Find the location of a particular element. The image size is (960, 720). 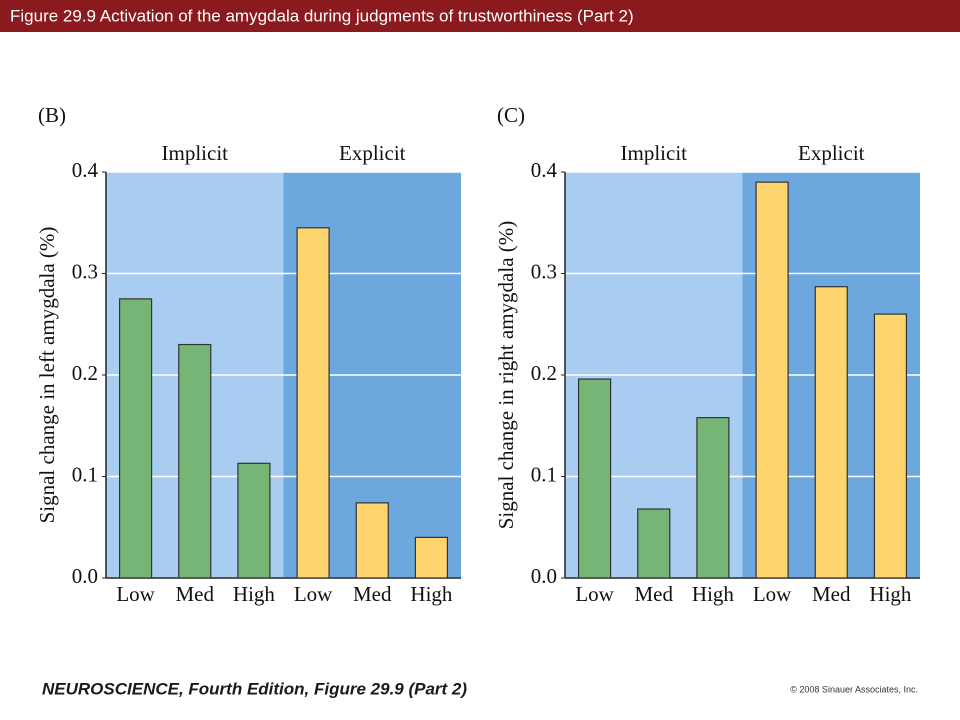

y-axis-label: Signal change in right amygdala (%) is located at coordinates (506, 375).